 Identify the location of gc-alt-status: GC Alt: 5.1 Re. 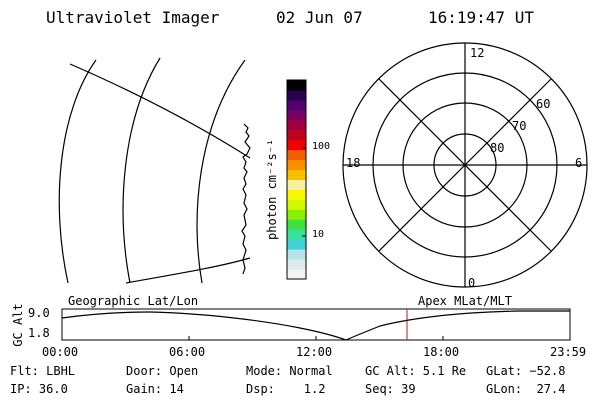
(416, 371).